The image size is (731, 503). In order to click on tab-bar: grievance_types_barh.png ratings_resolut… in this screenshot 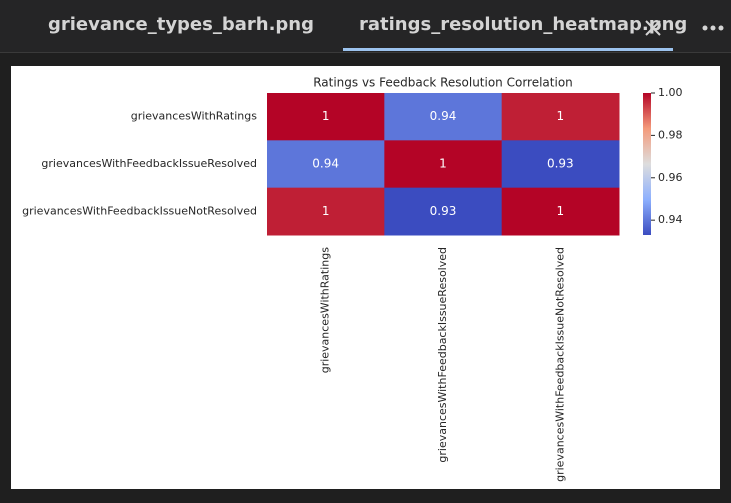, I will do `click(365, 26)`.